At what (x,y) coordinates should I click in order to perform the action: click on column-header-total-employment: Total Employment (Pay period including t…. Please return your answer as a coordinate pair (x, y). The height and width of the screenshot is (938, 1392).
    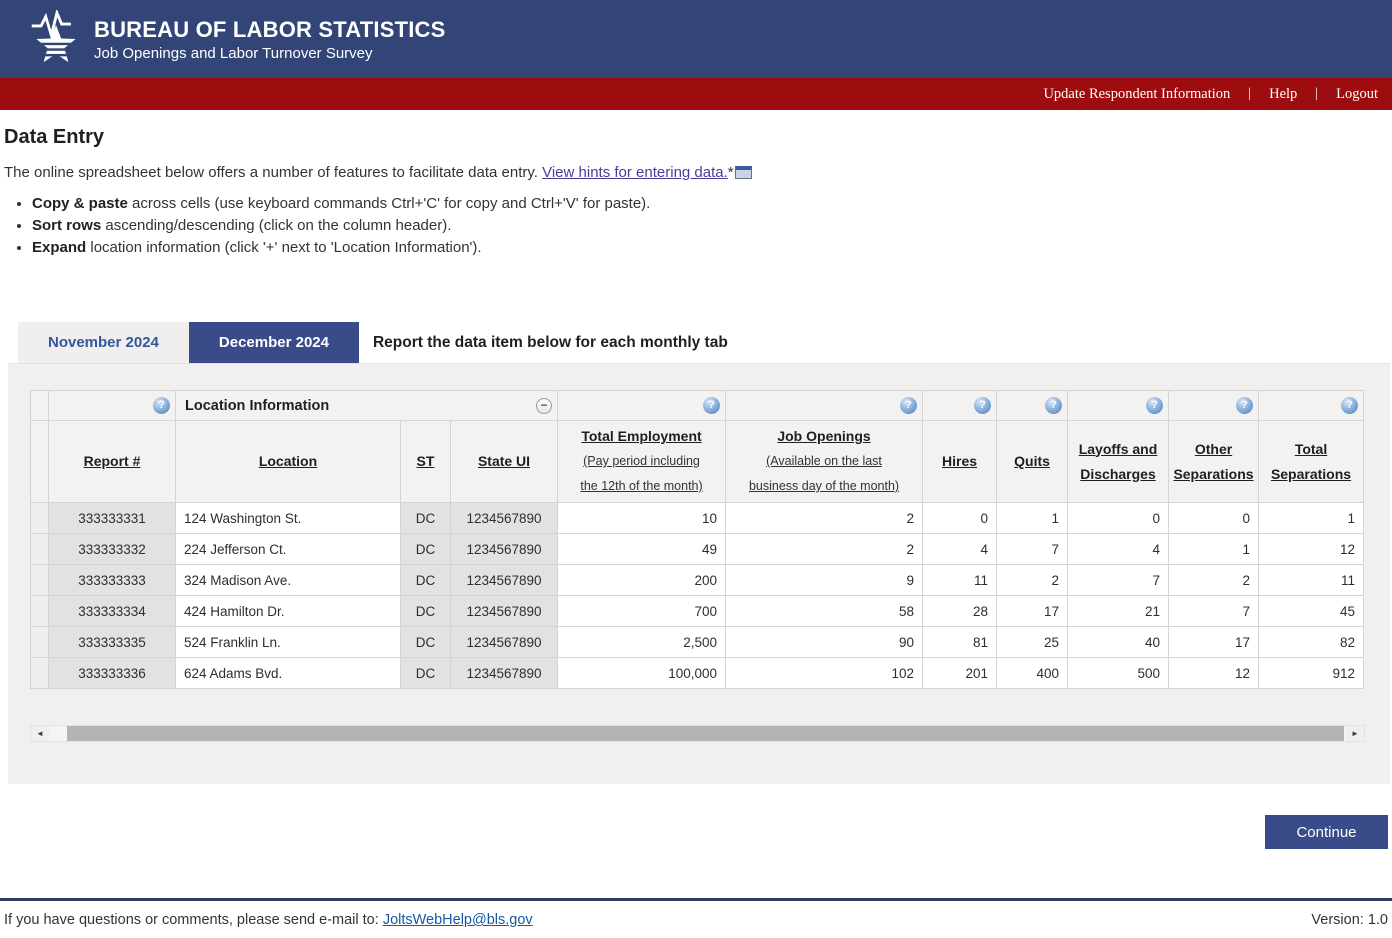
    Looking at the image, I should click on (642, 461).